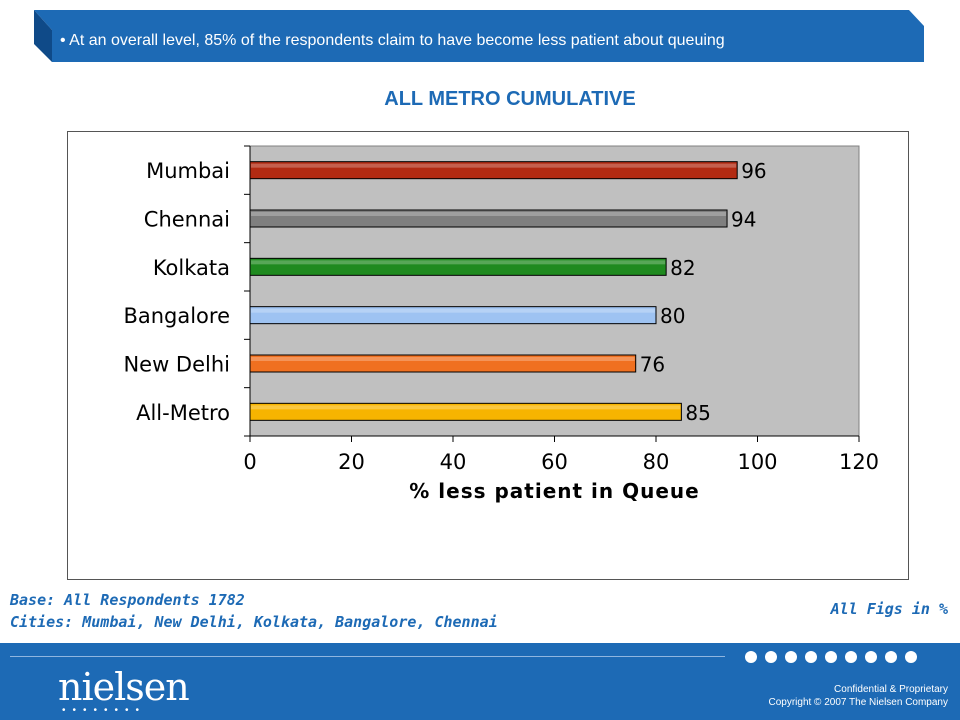 Image resolution: width=960 pixels, height=720 pixels. I want to click on data-label: 85, so click(697, 413).